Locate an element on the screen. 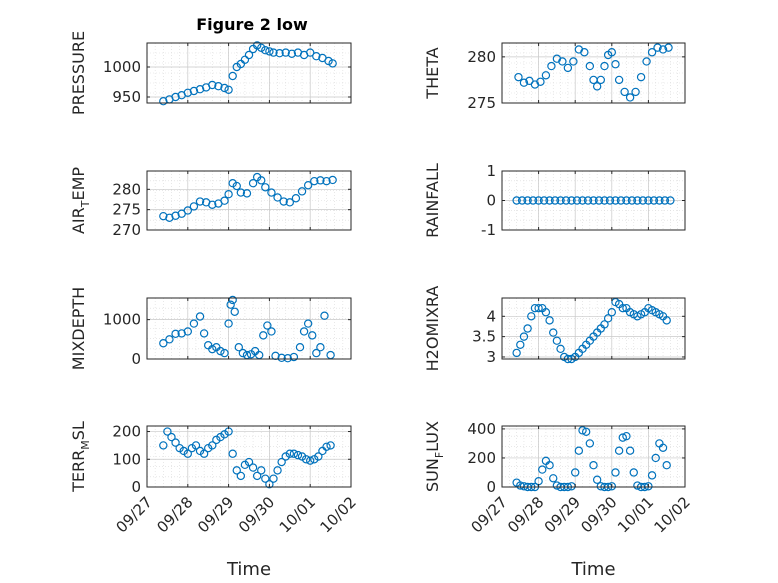 The image size is (778, 583). subplot-2: 275 280 THETA is located at coordinates (554, 77).